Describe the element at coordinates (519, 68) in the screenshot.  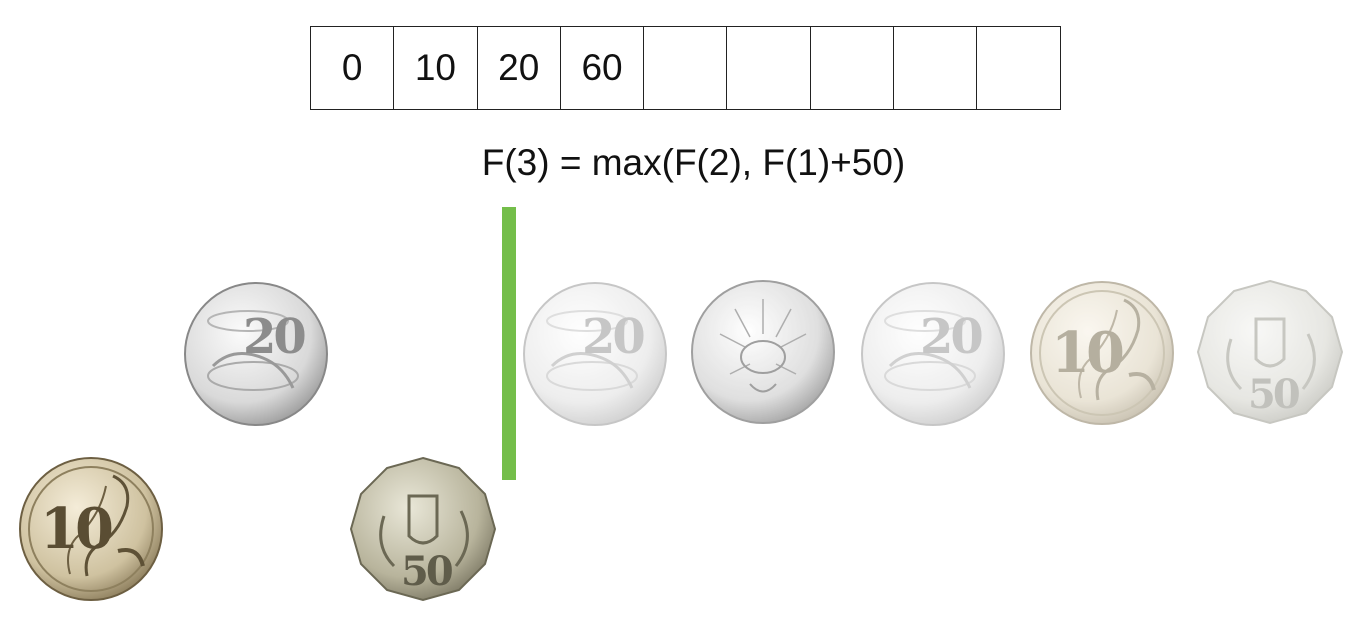
I see `dp-cell-2: 20` at that location.